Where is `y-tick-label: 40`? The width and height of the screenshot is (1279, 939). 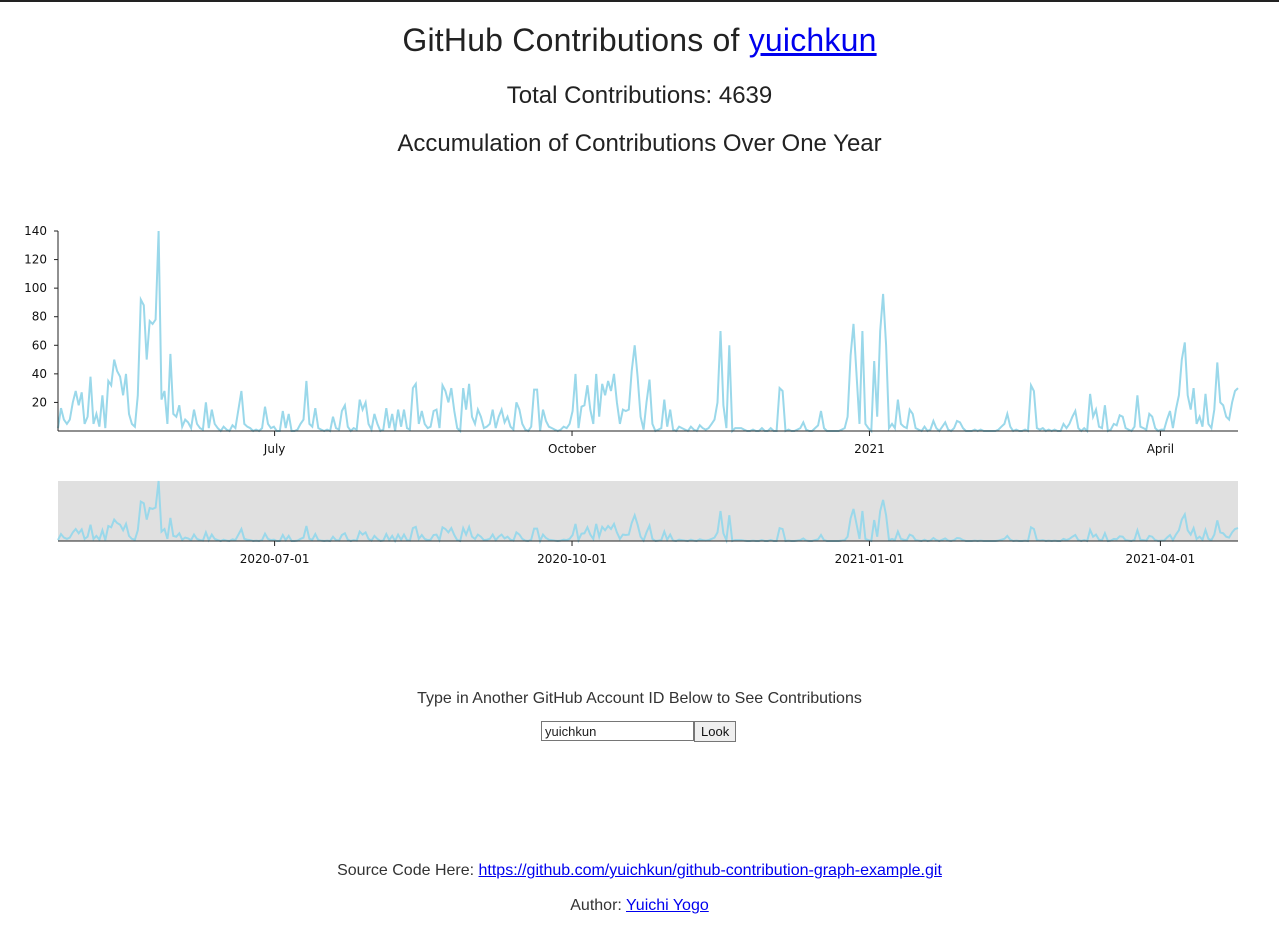 y-tick-label: 40 is located at coordinates (39, 374).